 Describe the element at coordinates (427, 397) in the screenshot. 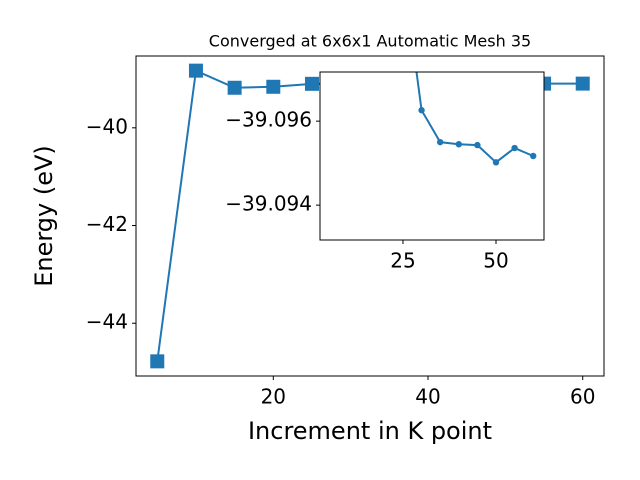

I see `x-tick-label: 40` at that location.